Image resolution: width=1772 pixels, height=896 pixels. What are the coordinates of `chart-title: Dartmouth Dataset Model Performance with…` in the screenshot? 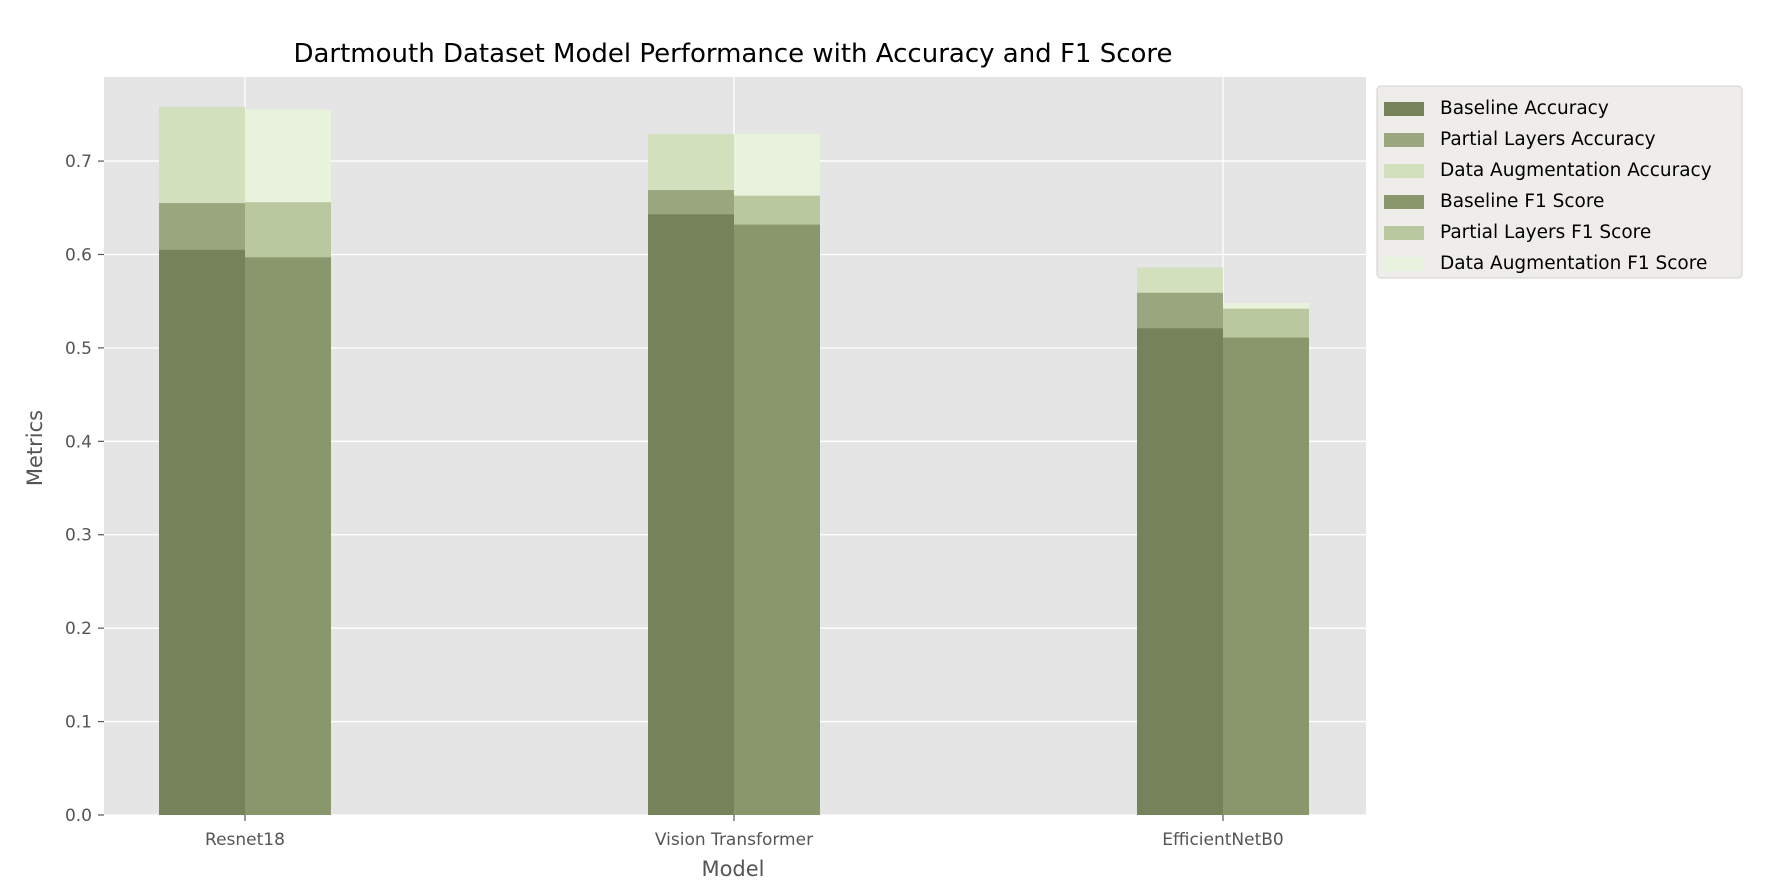 It's located at (732, 54).